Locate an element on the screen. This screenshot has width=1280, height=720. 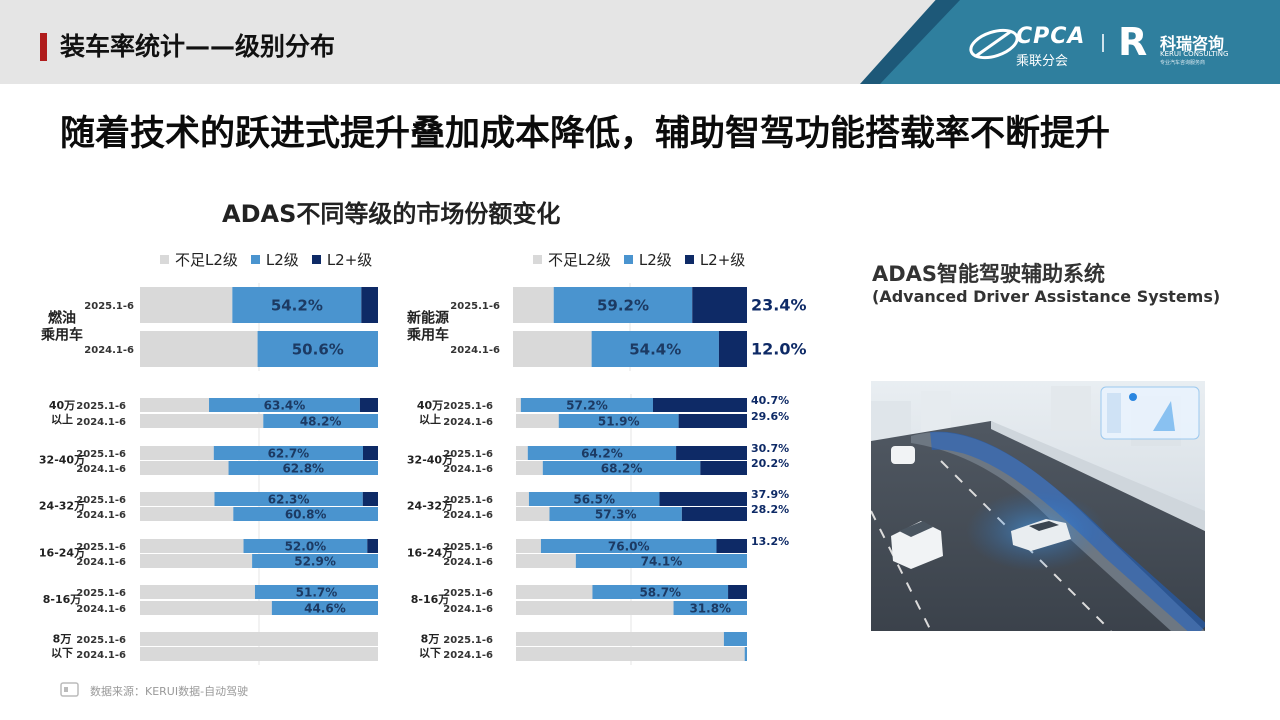
cpca-logo-icon is located at coordinates (994, 44).